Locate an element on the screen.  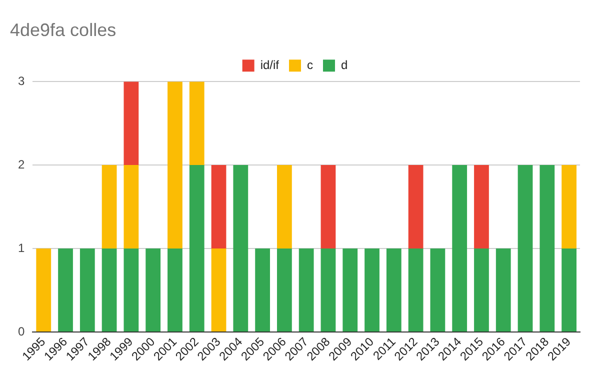
legend-label: d is located at coordinates (344, 65).